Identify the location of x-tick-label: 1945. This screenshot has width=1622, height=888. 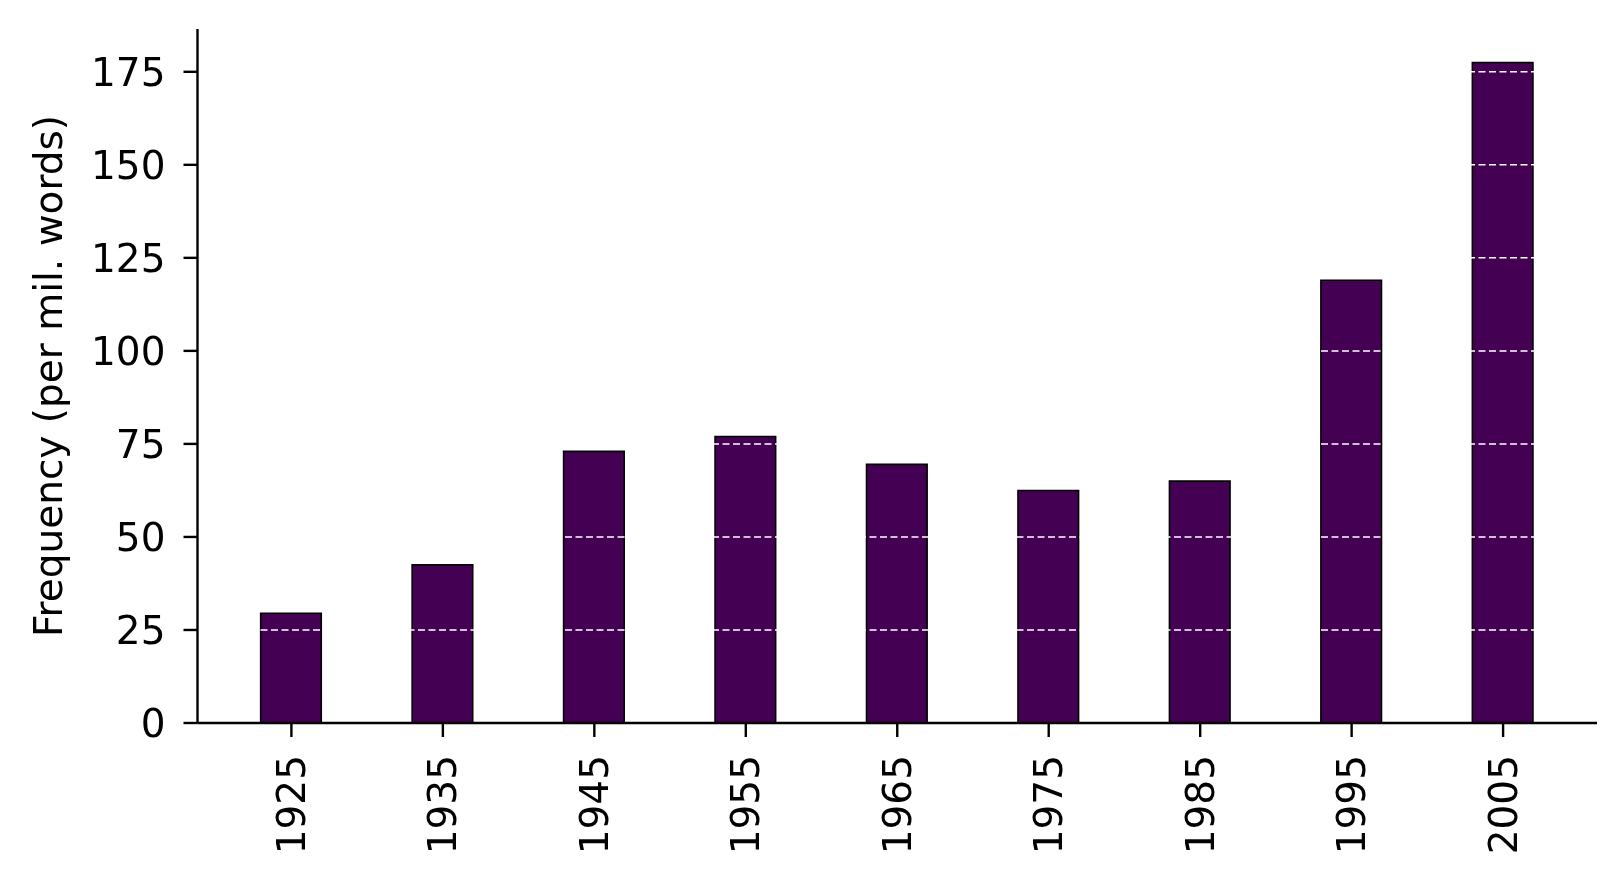
(594, 805).